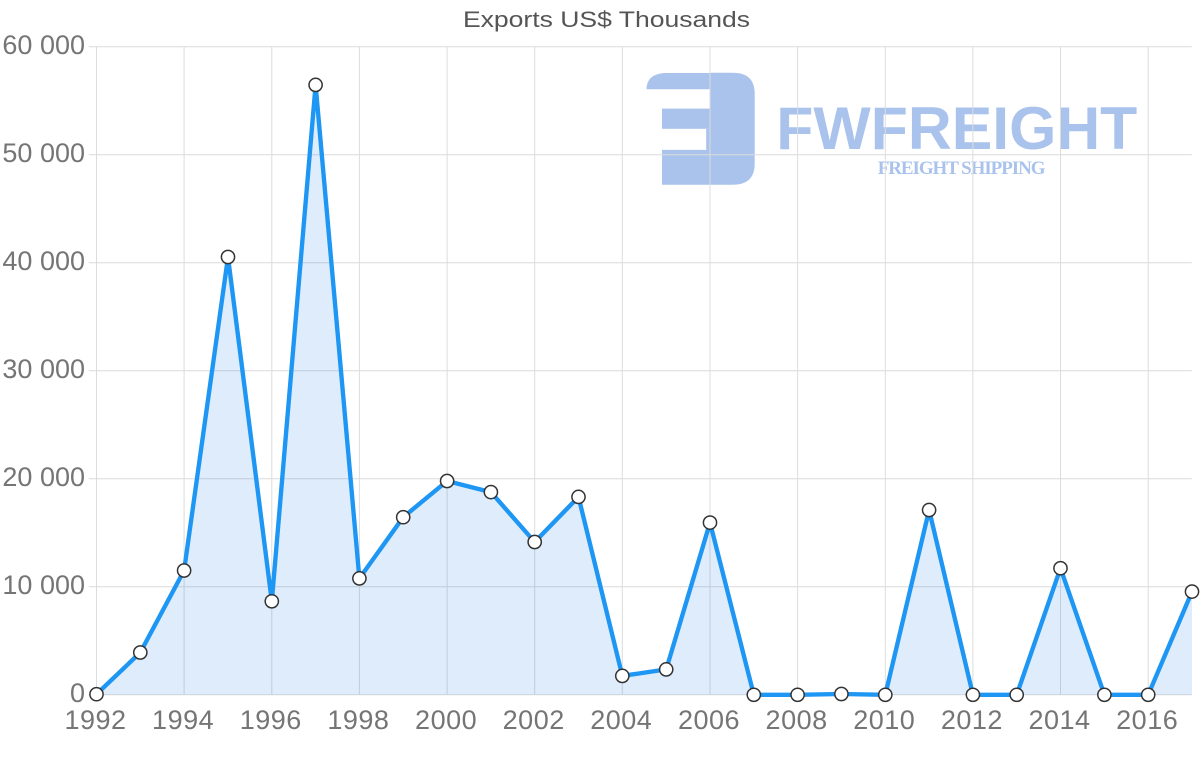  I want to click on svg-text: FWFREIGHT, so click(956, 128).